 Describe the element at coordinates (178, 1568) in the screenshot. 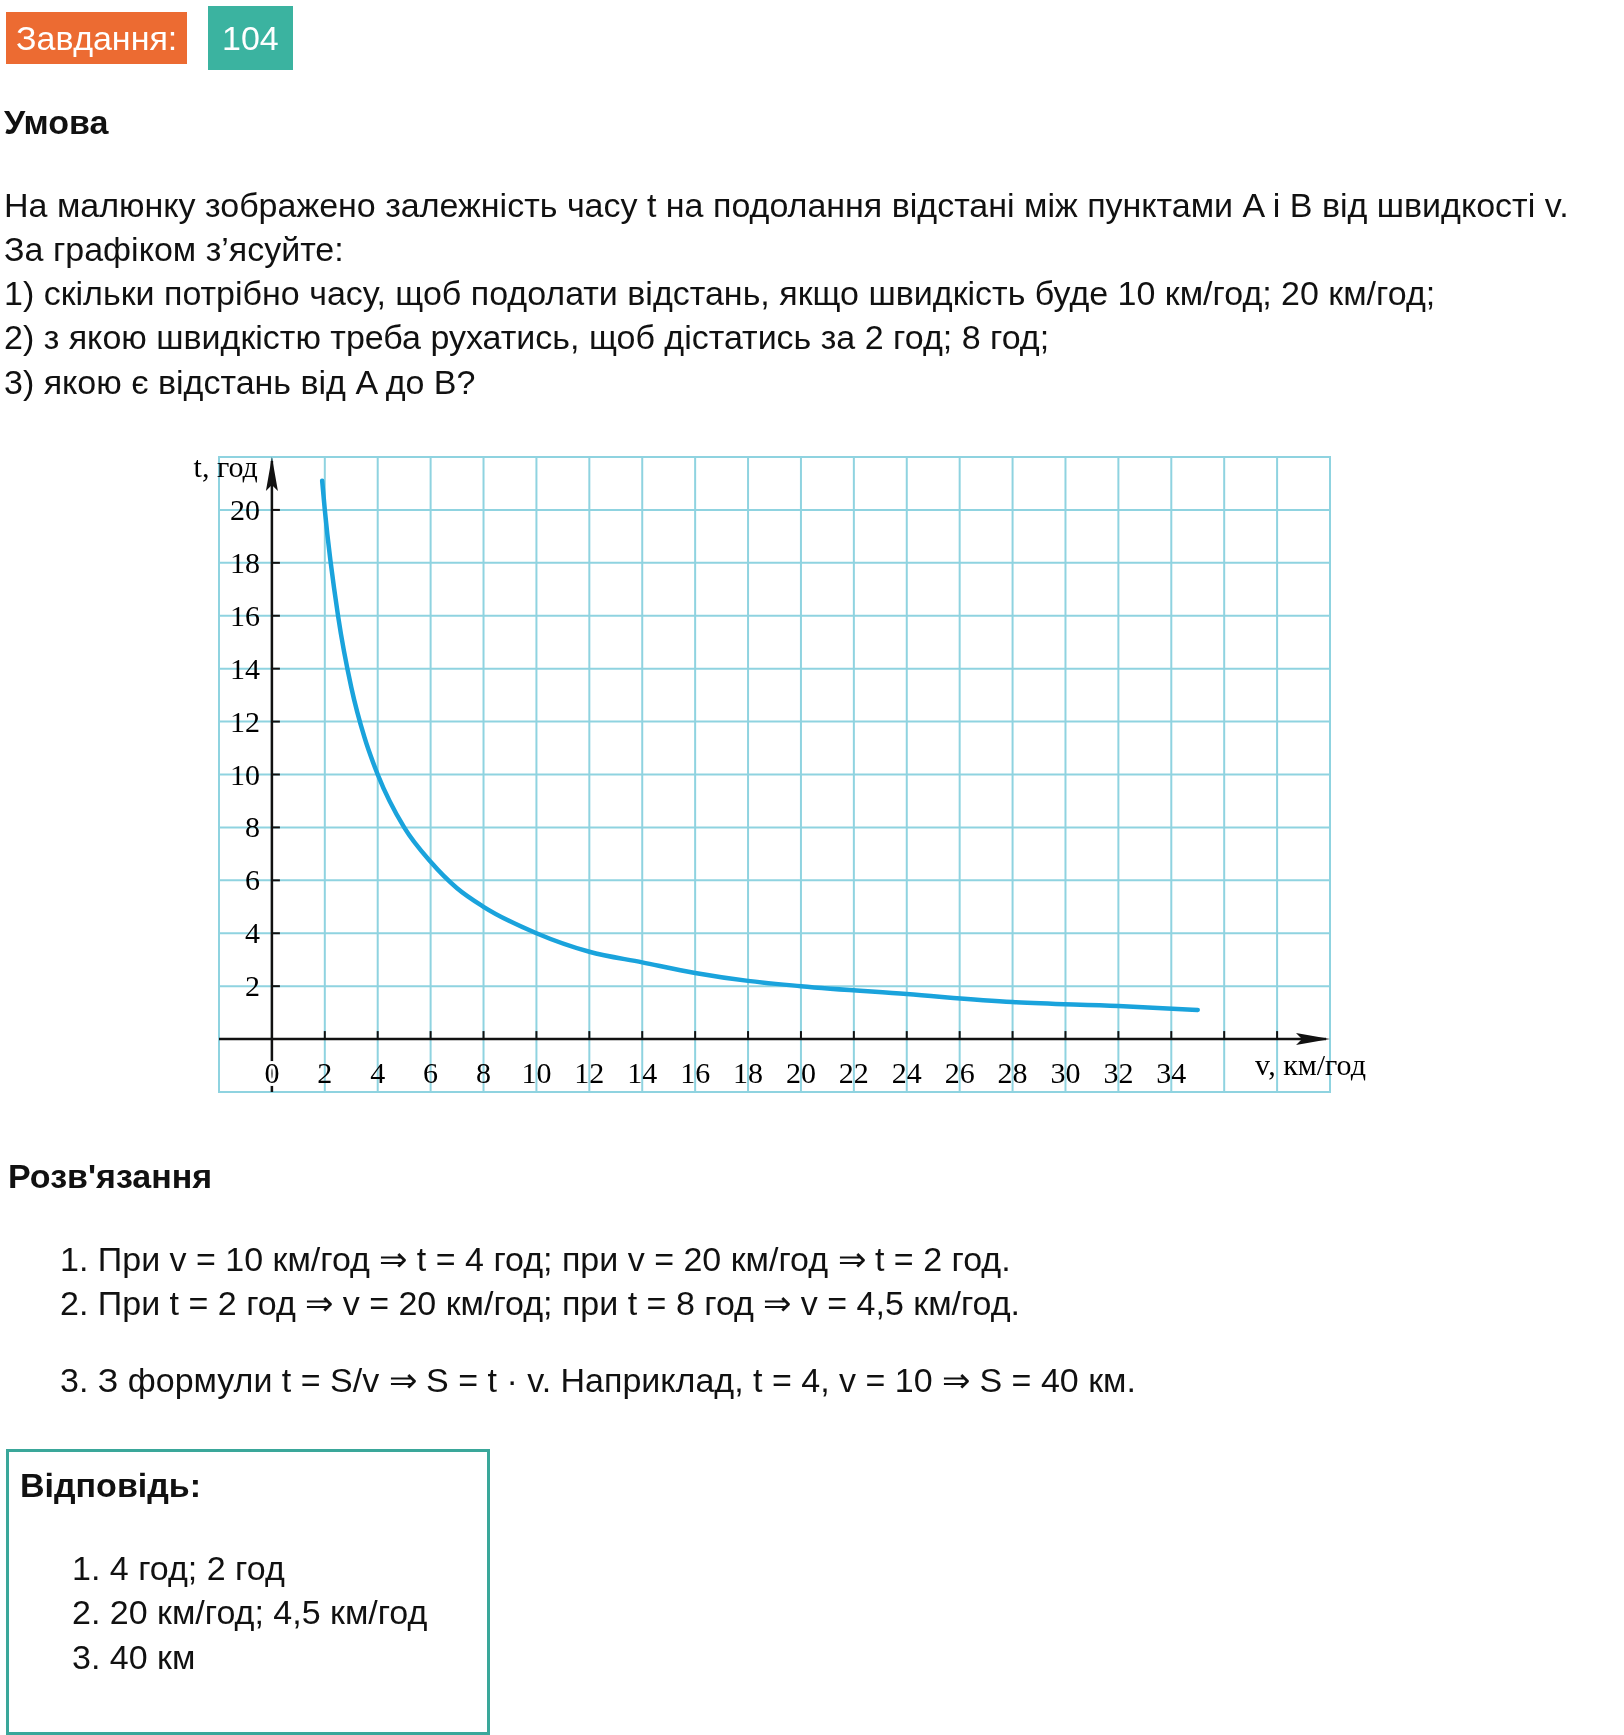

I see `text: 1. 4 год; 2 год` at that location.